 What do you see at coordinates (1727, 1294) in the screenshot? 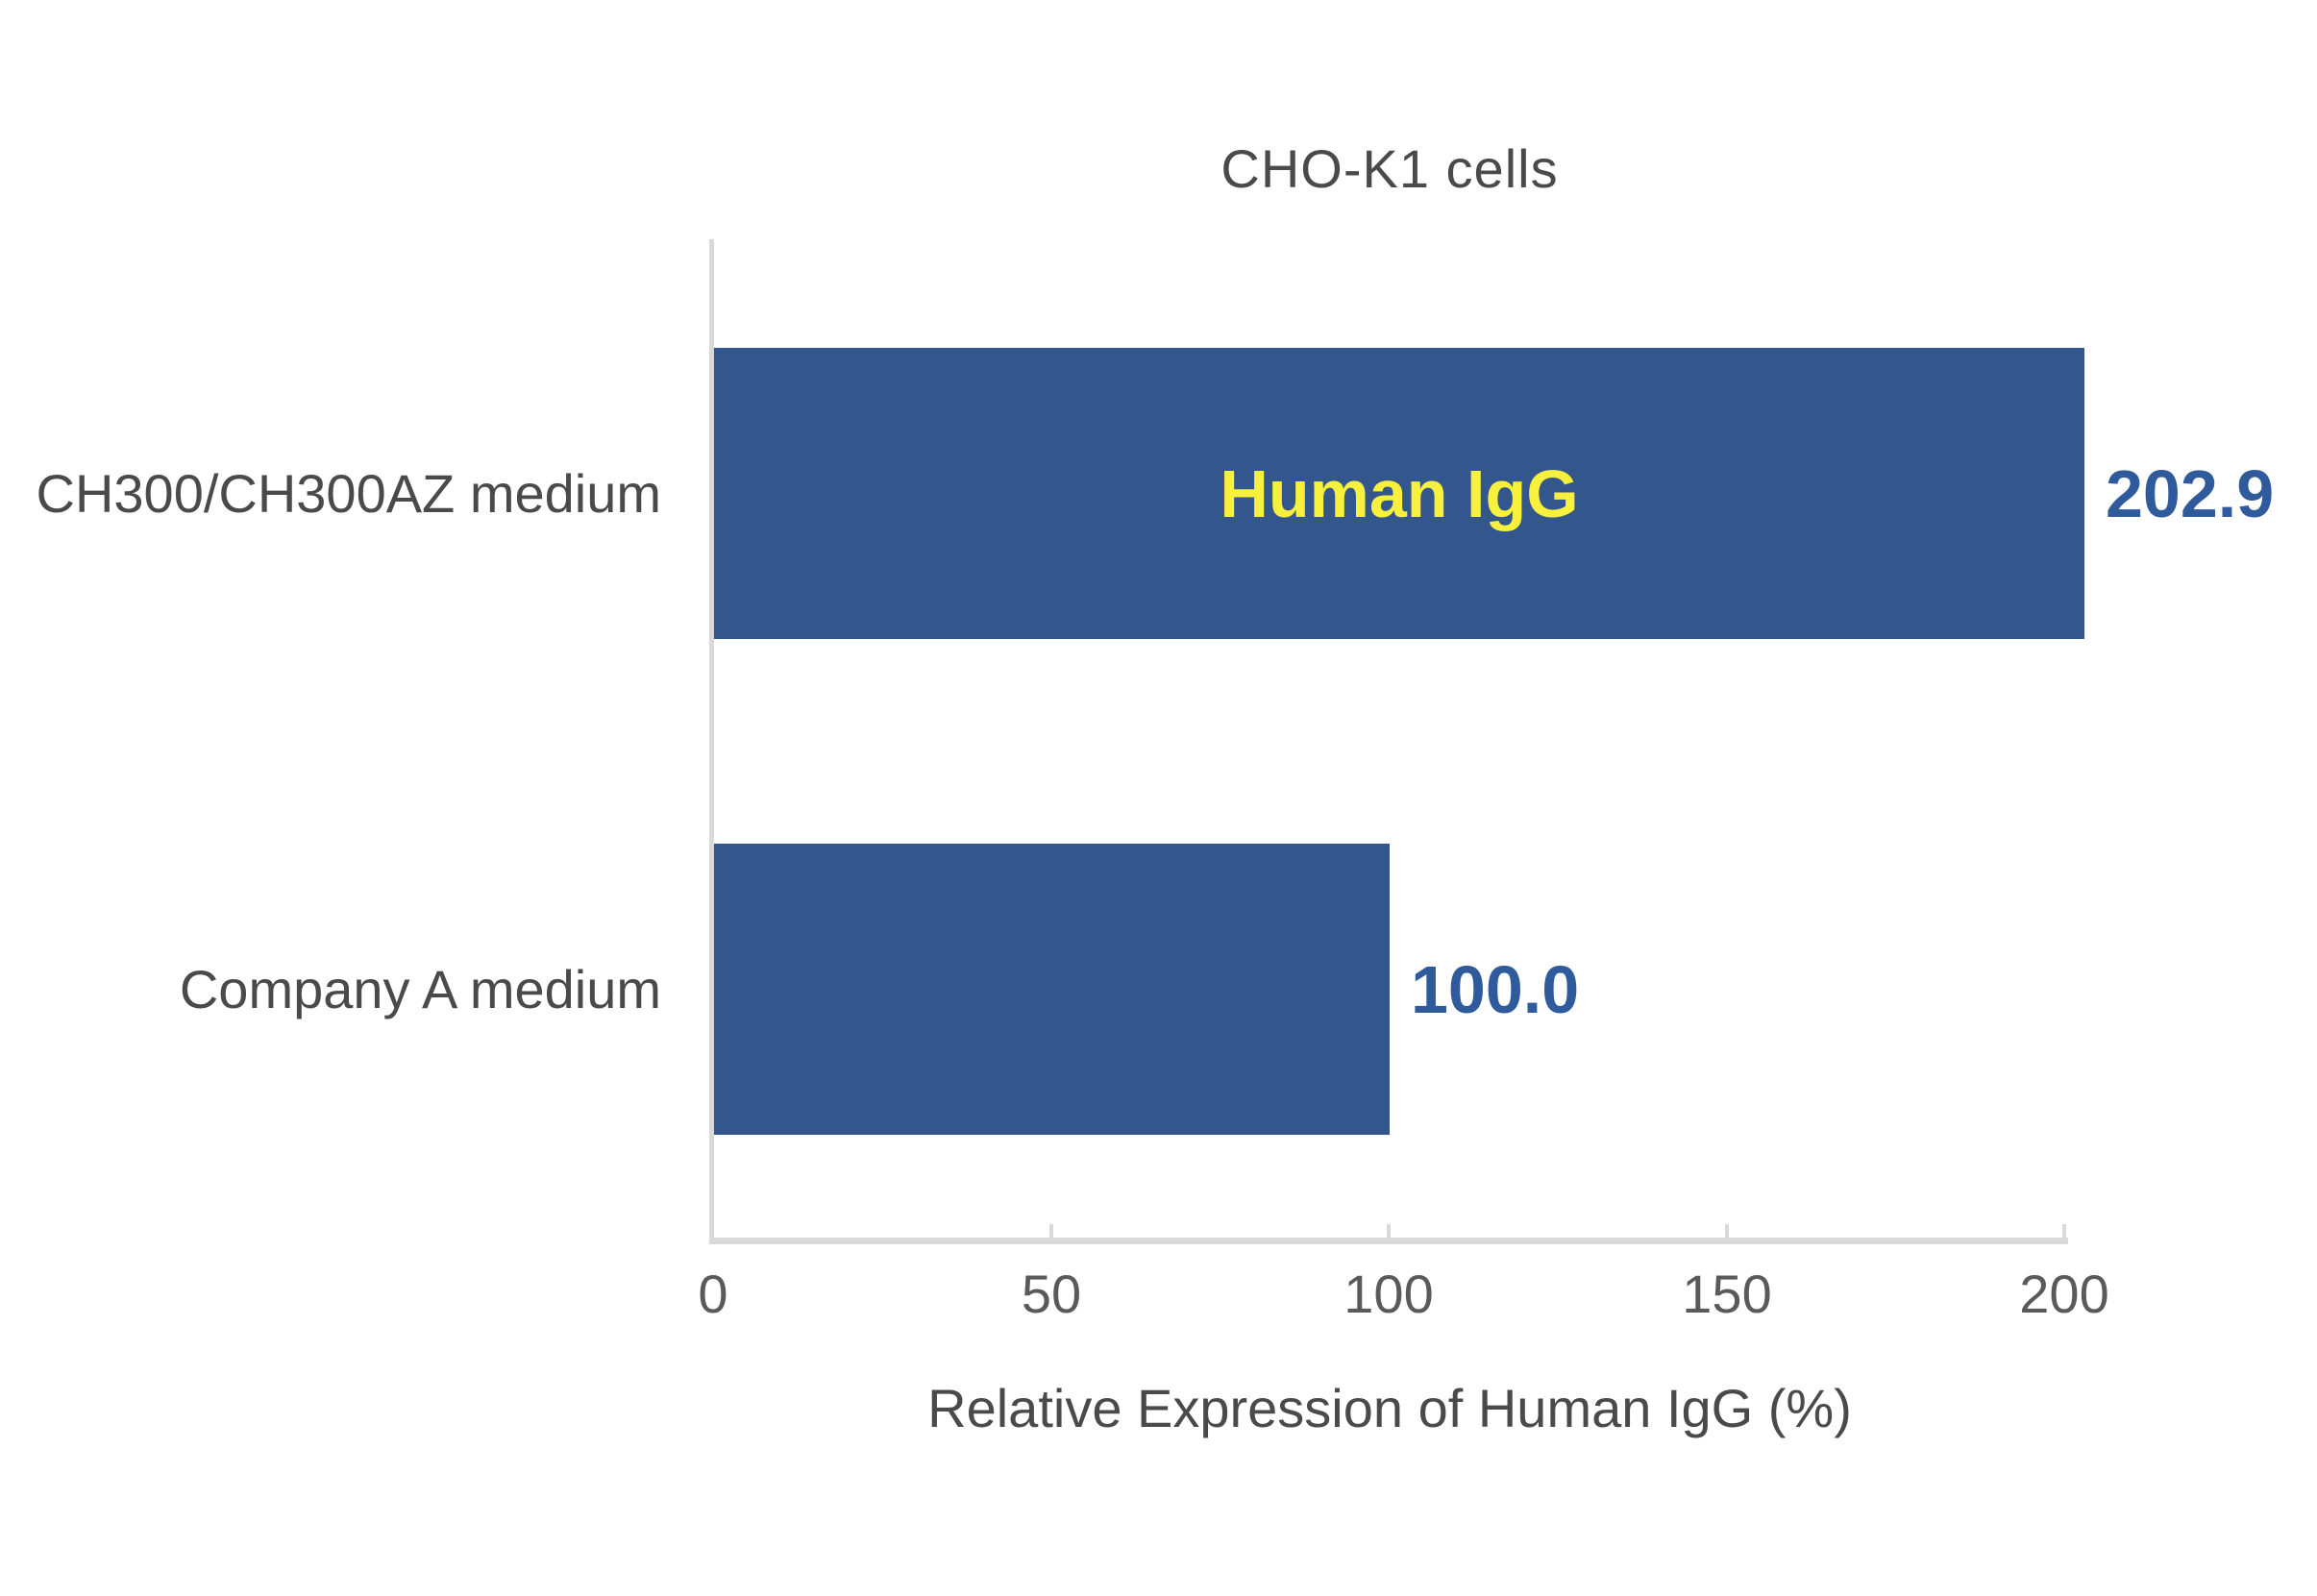
I see `x-tick-label-150: 150` at bounding box center [1727, 1294].